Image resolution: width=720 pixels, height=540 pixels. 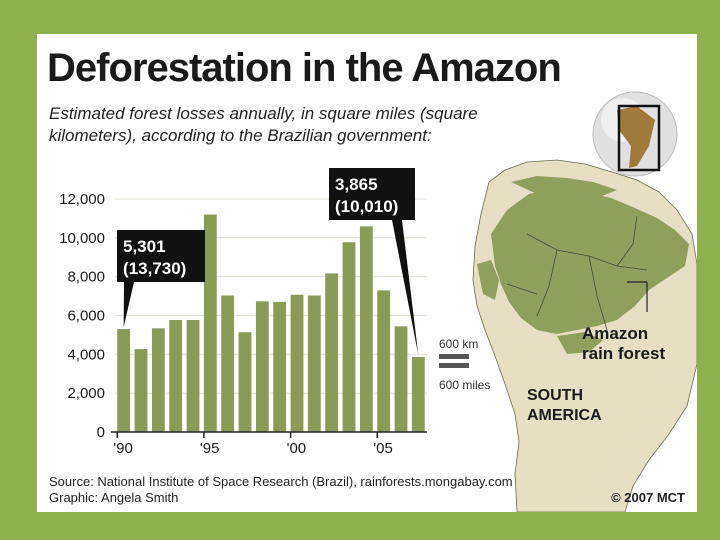 I want to click on bar-1999, so click(x=280, y=366).